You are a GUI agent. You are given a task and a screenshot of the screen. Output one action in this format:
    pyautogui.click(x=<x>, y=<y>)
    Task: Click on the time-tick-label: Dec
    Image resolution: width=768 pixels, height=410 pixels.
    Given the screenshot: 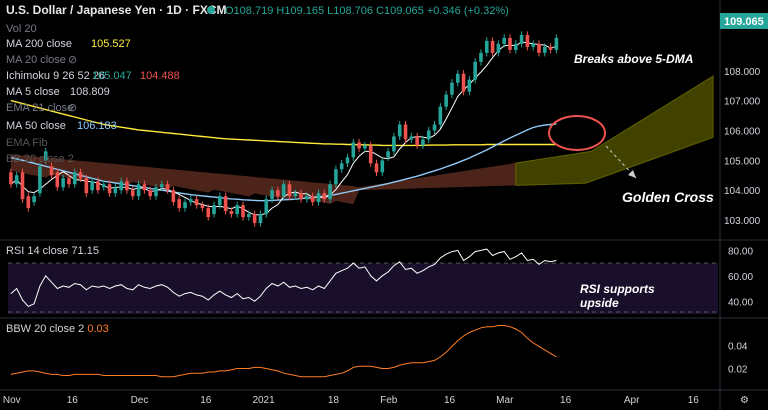 What is the action you would take?
    pyautogui.click(x=140, y=400)
    